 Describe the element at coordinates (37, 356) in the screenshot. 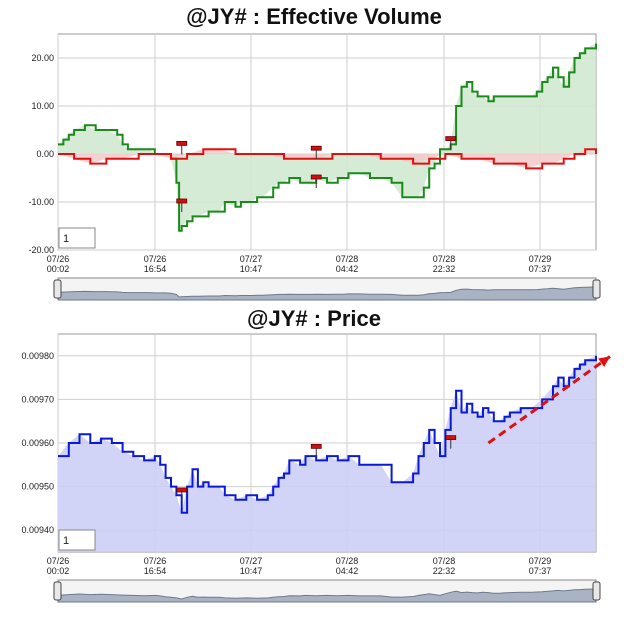

I see `y-tick-label: 0.00980` at that location.